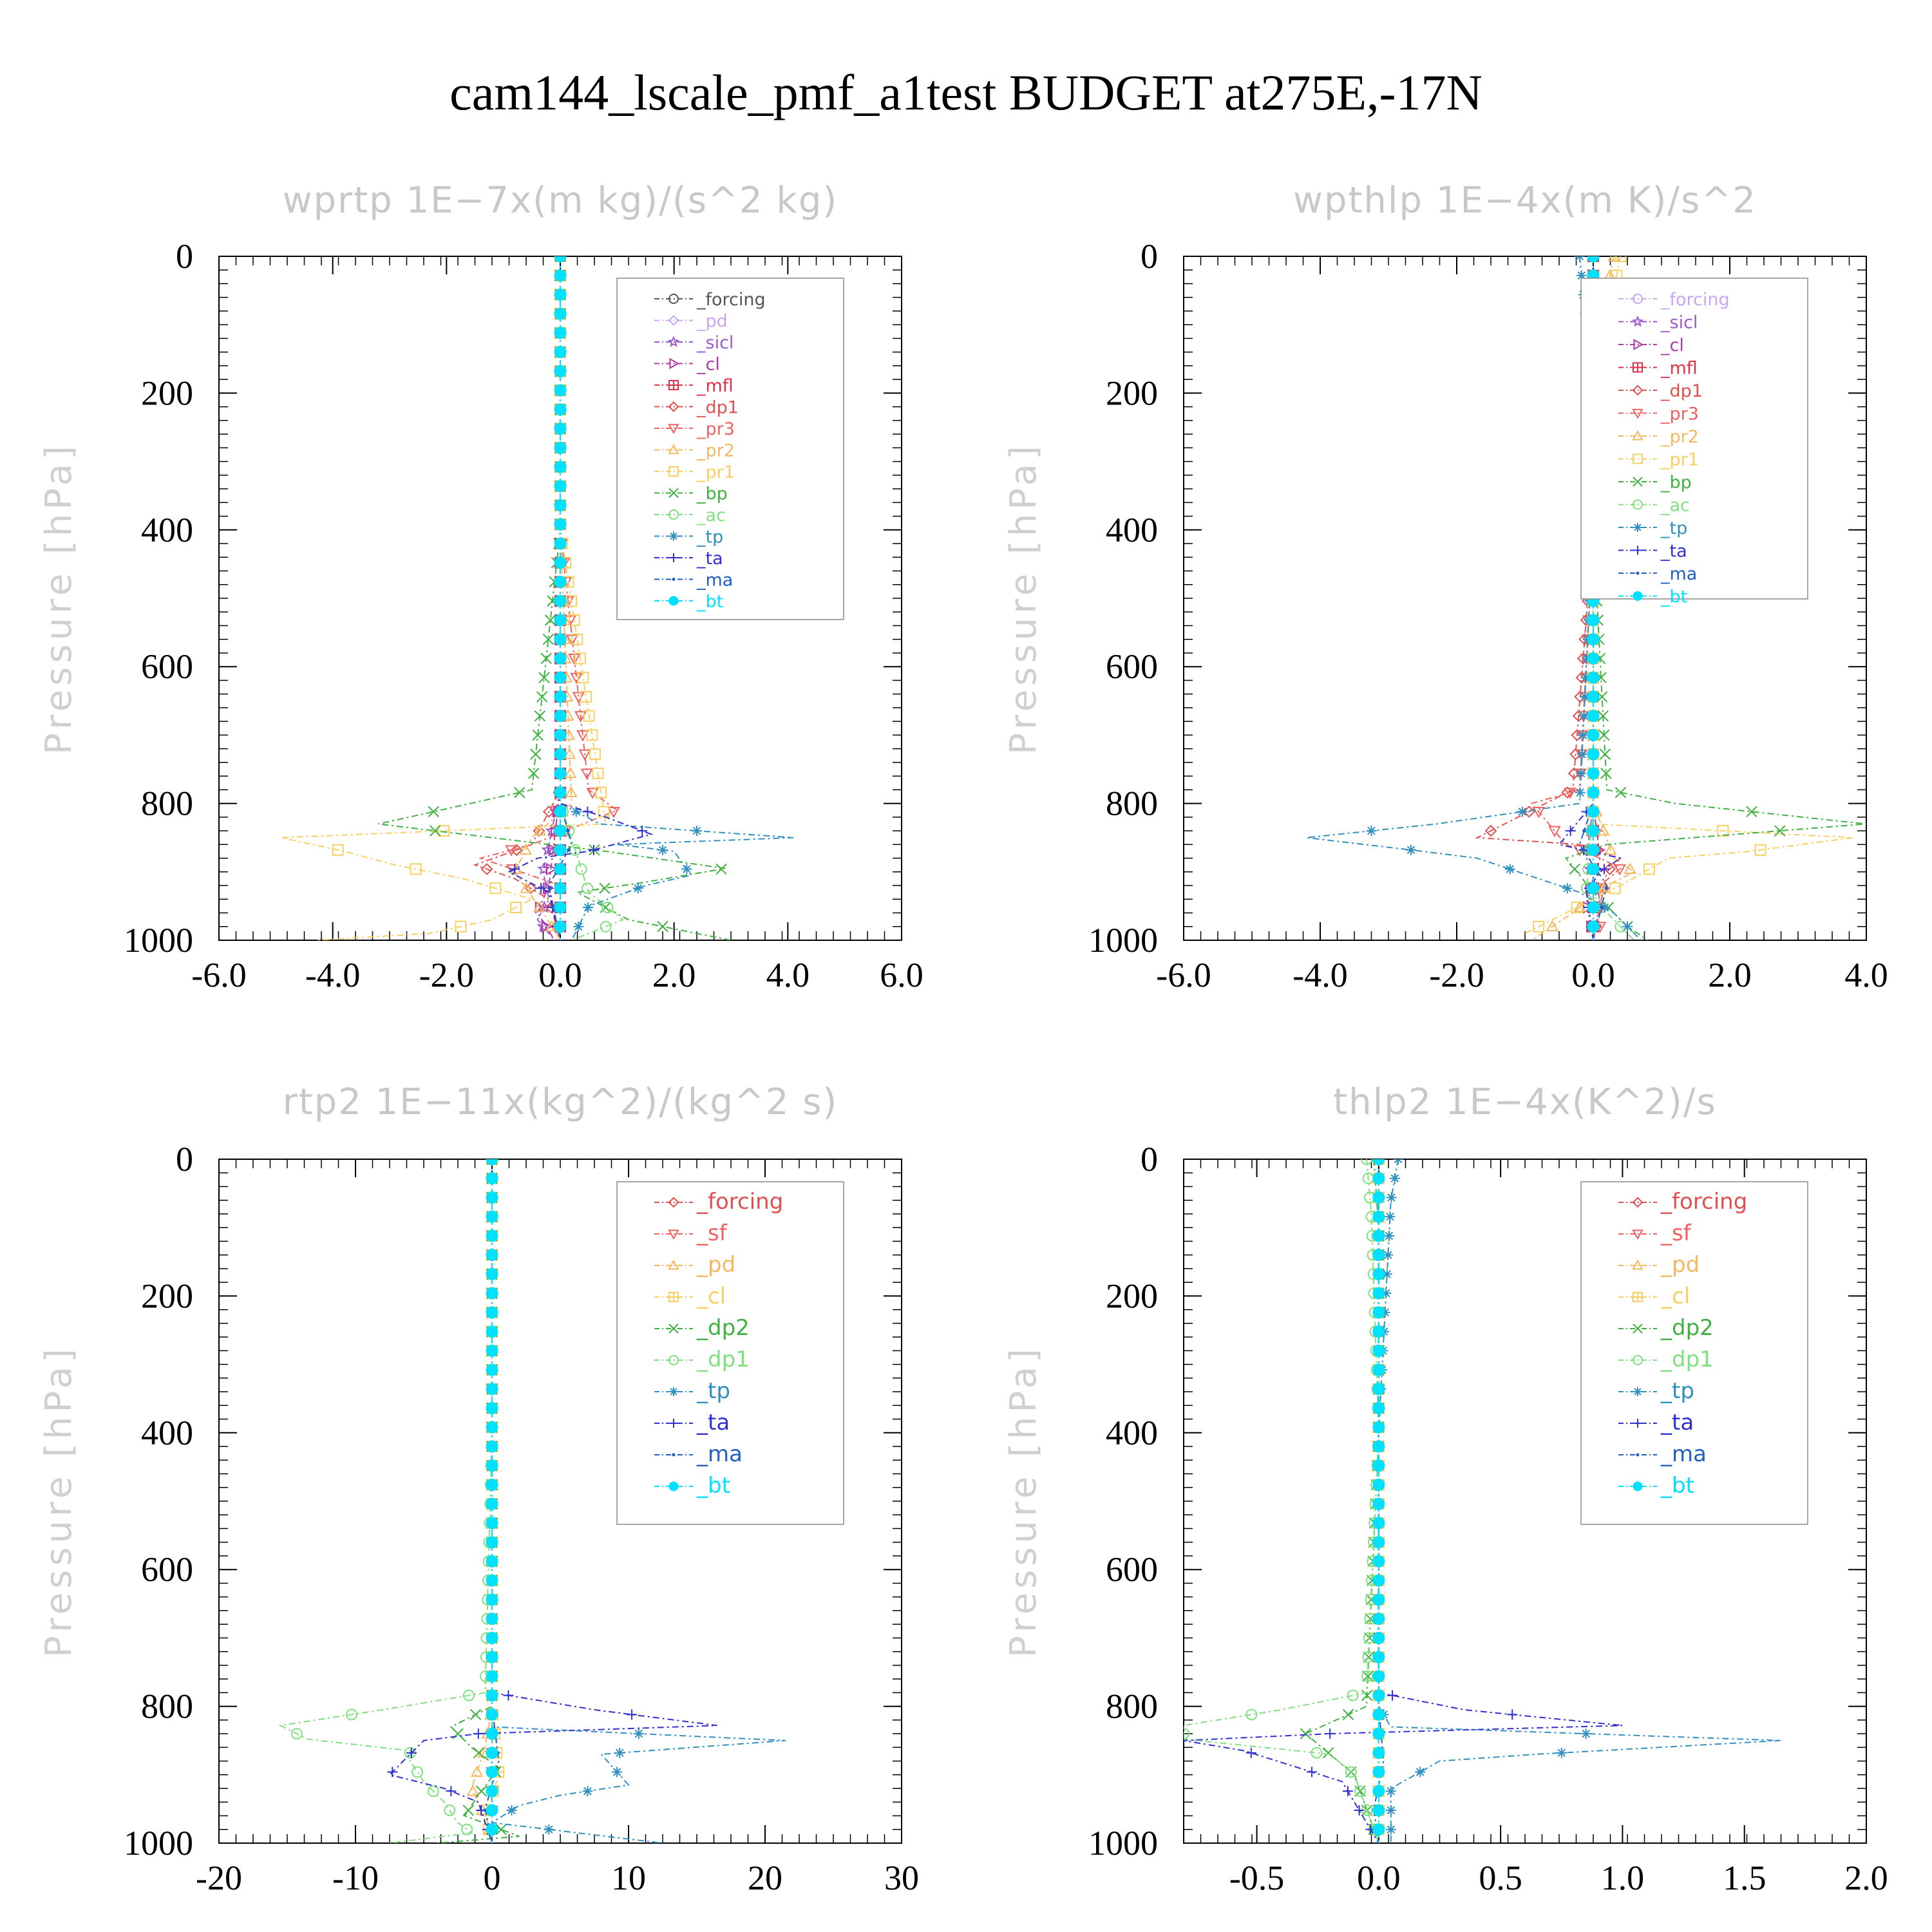 Image resolution: width=1932 pixels, height=1932 pixels. Describe the element at coordinates (693, 581) in the screenshot. I see `legend-item: _ma` at that location.